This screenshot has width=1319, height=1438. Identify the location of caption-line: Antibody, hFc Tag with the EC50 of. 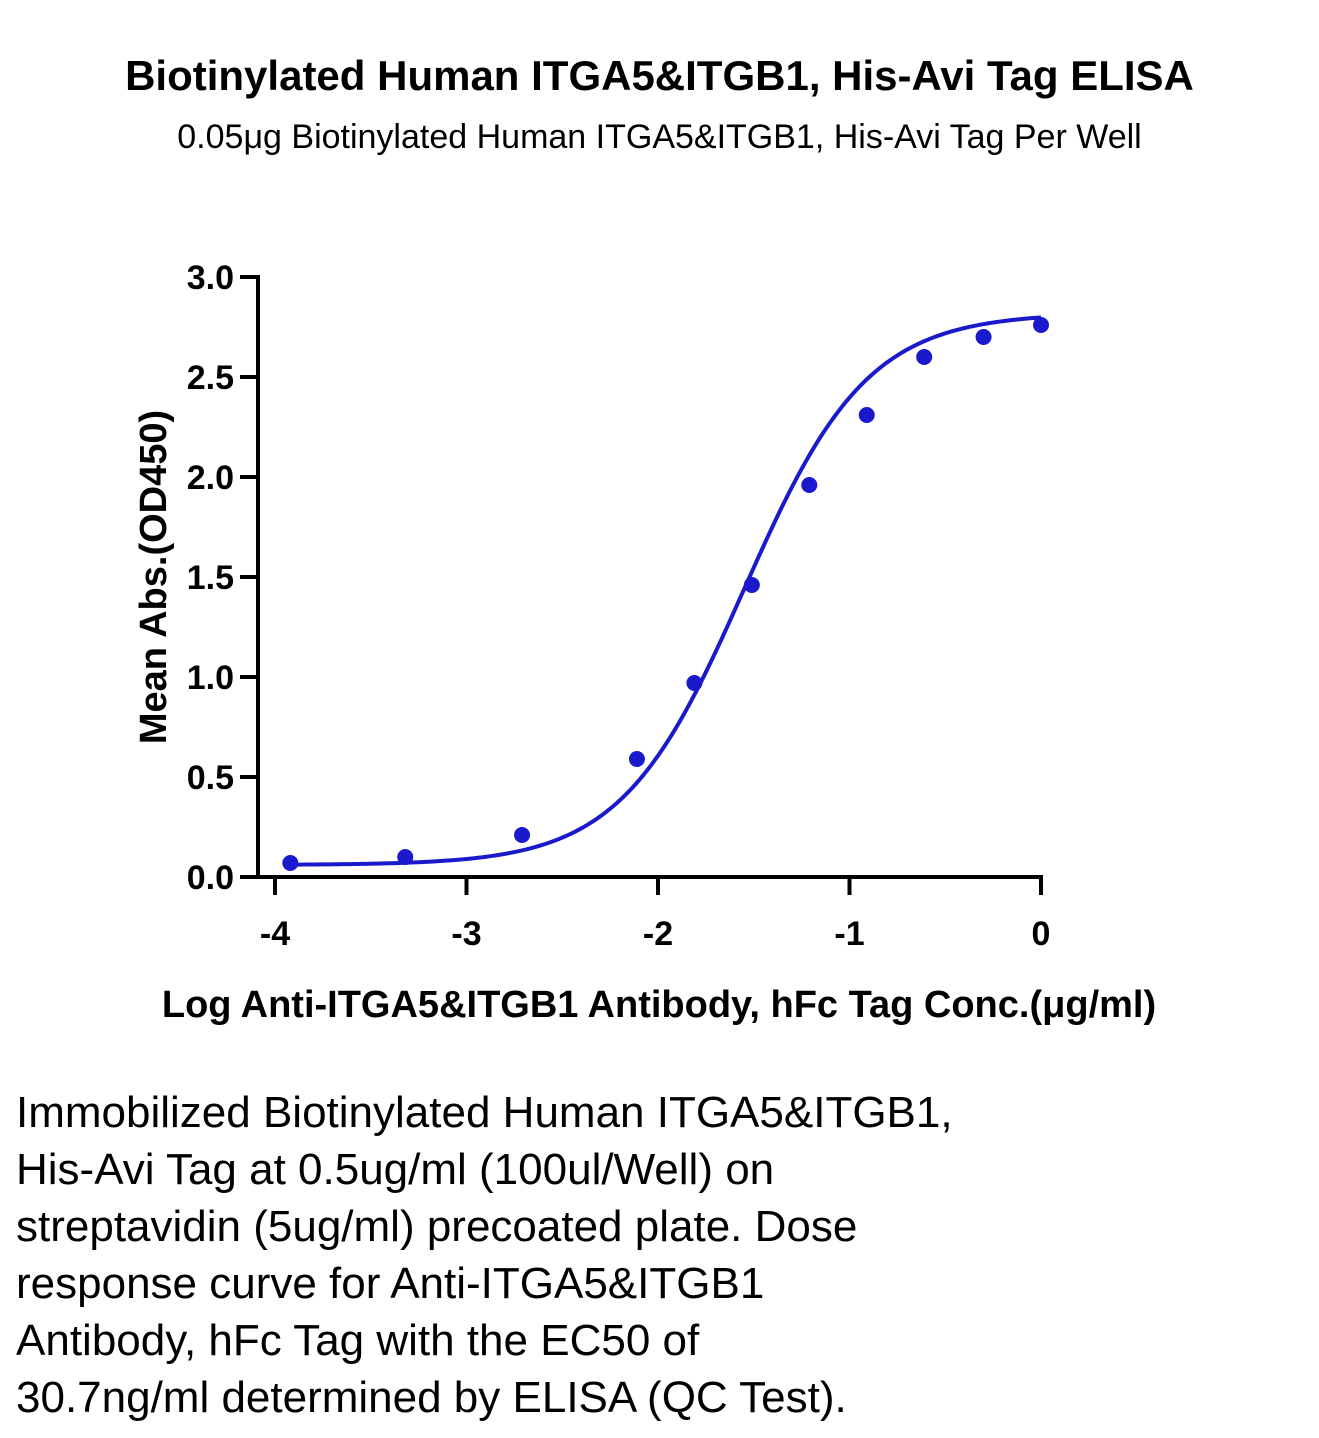
(358, 1340).